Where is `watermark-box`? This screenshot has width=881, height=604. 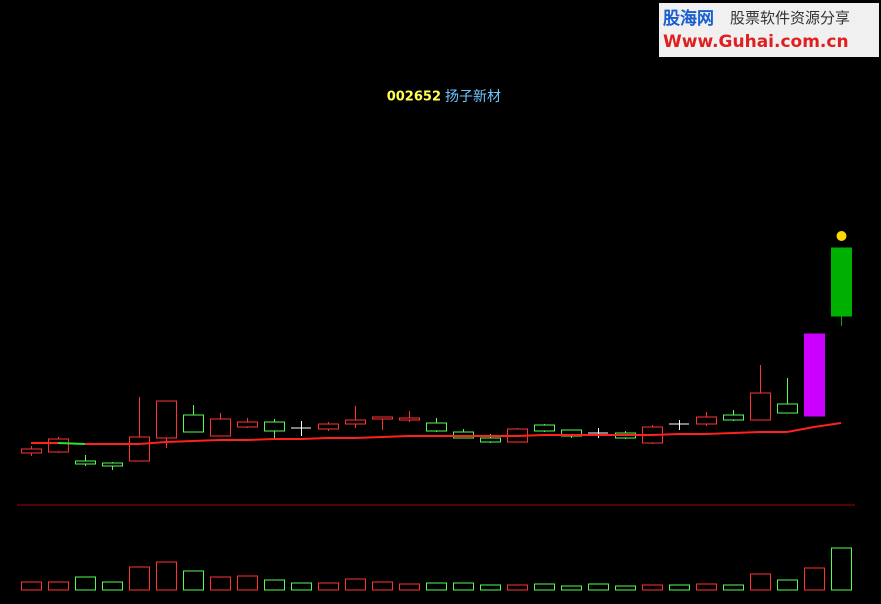 watermark-box is located at coordinates (769, 30).